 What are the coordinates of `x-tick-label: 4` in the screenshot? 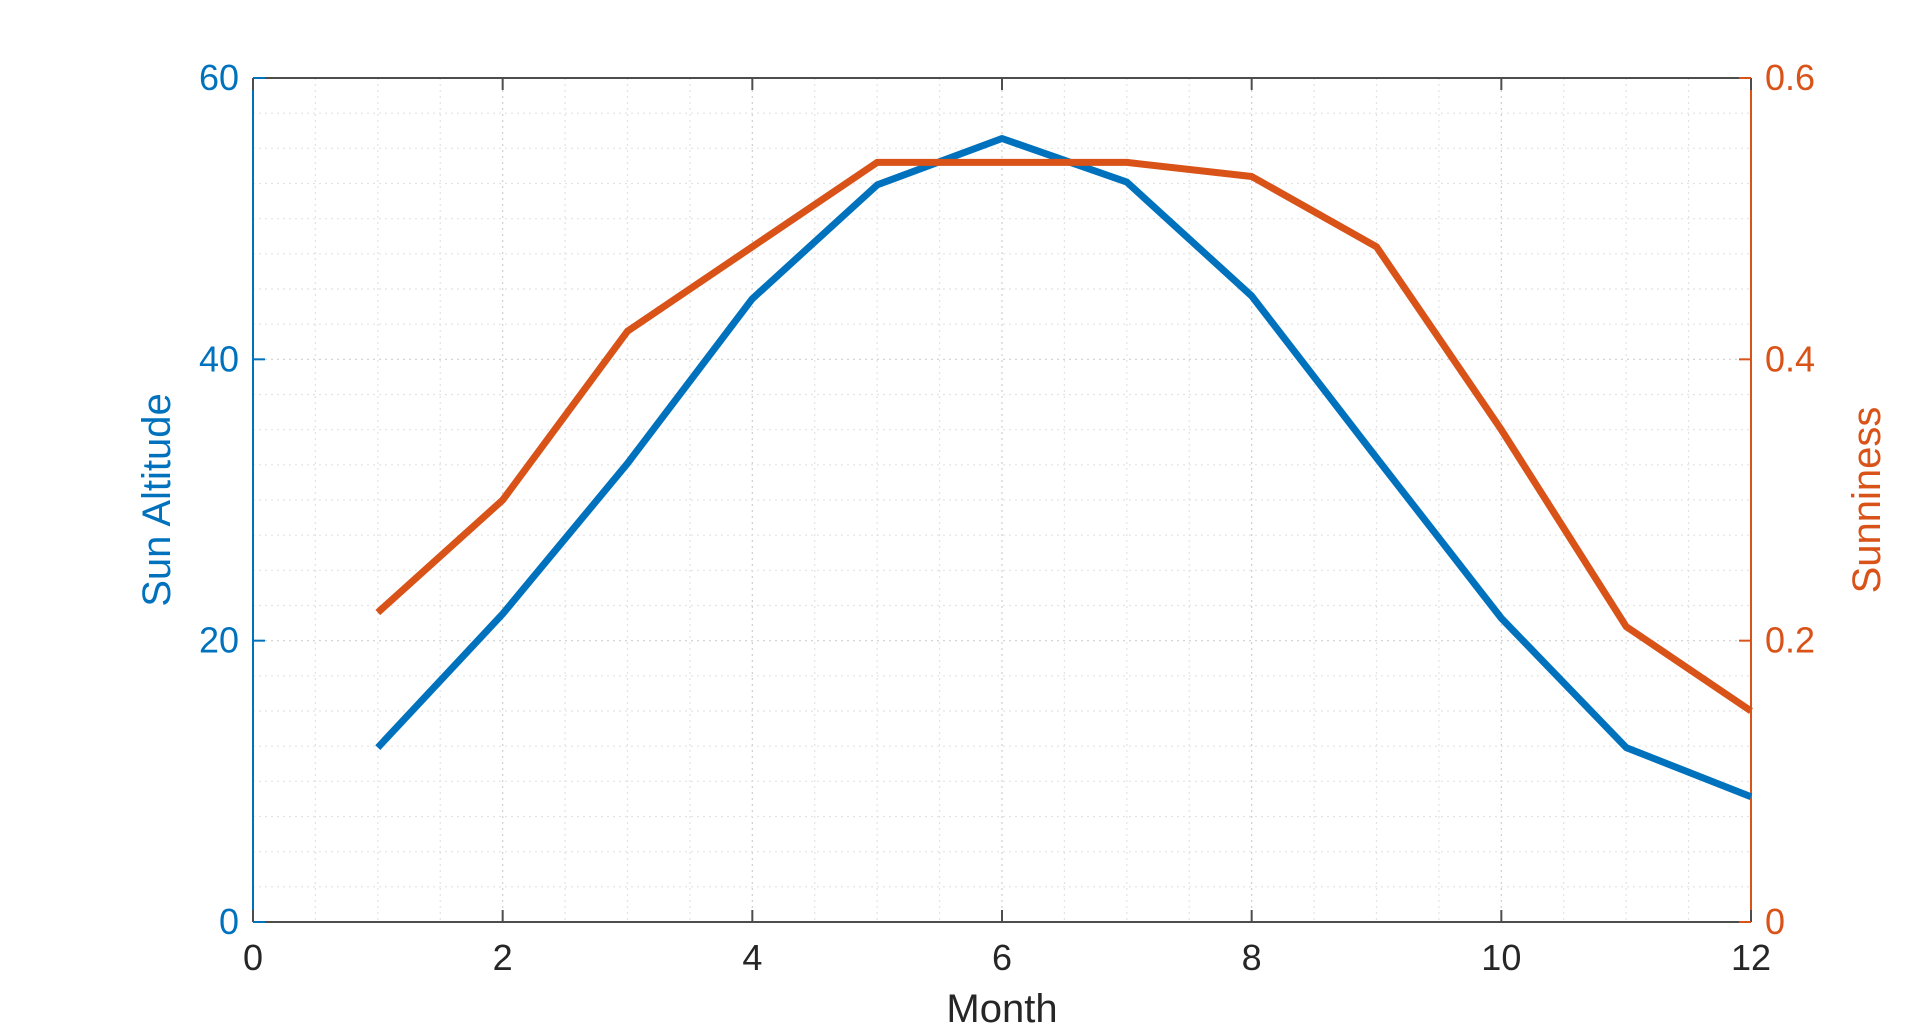 It's located at (752, 957).